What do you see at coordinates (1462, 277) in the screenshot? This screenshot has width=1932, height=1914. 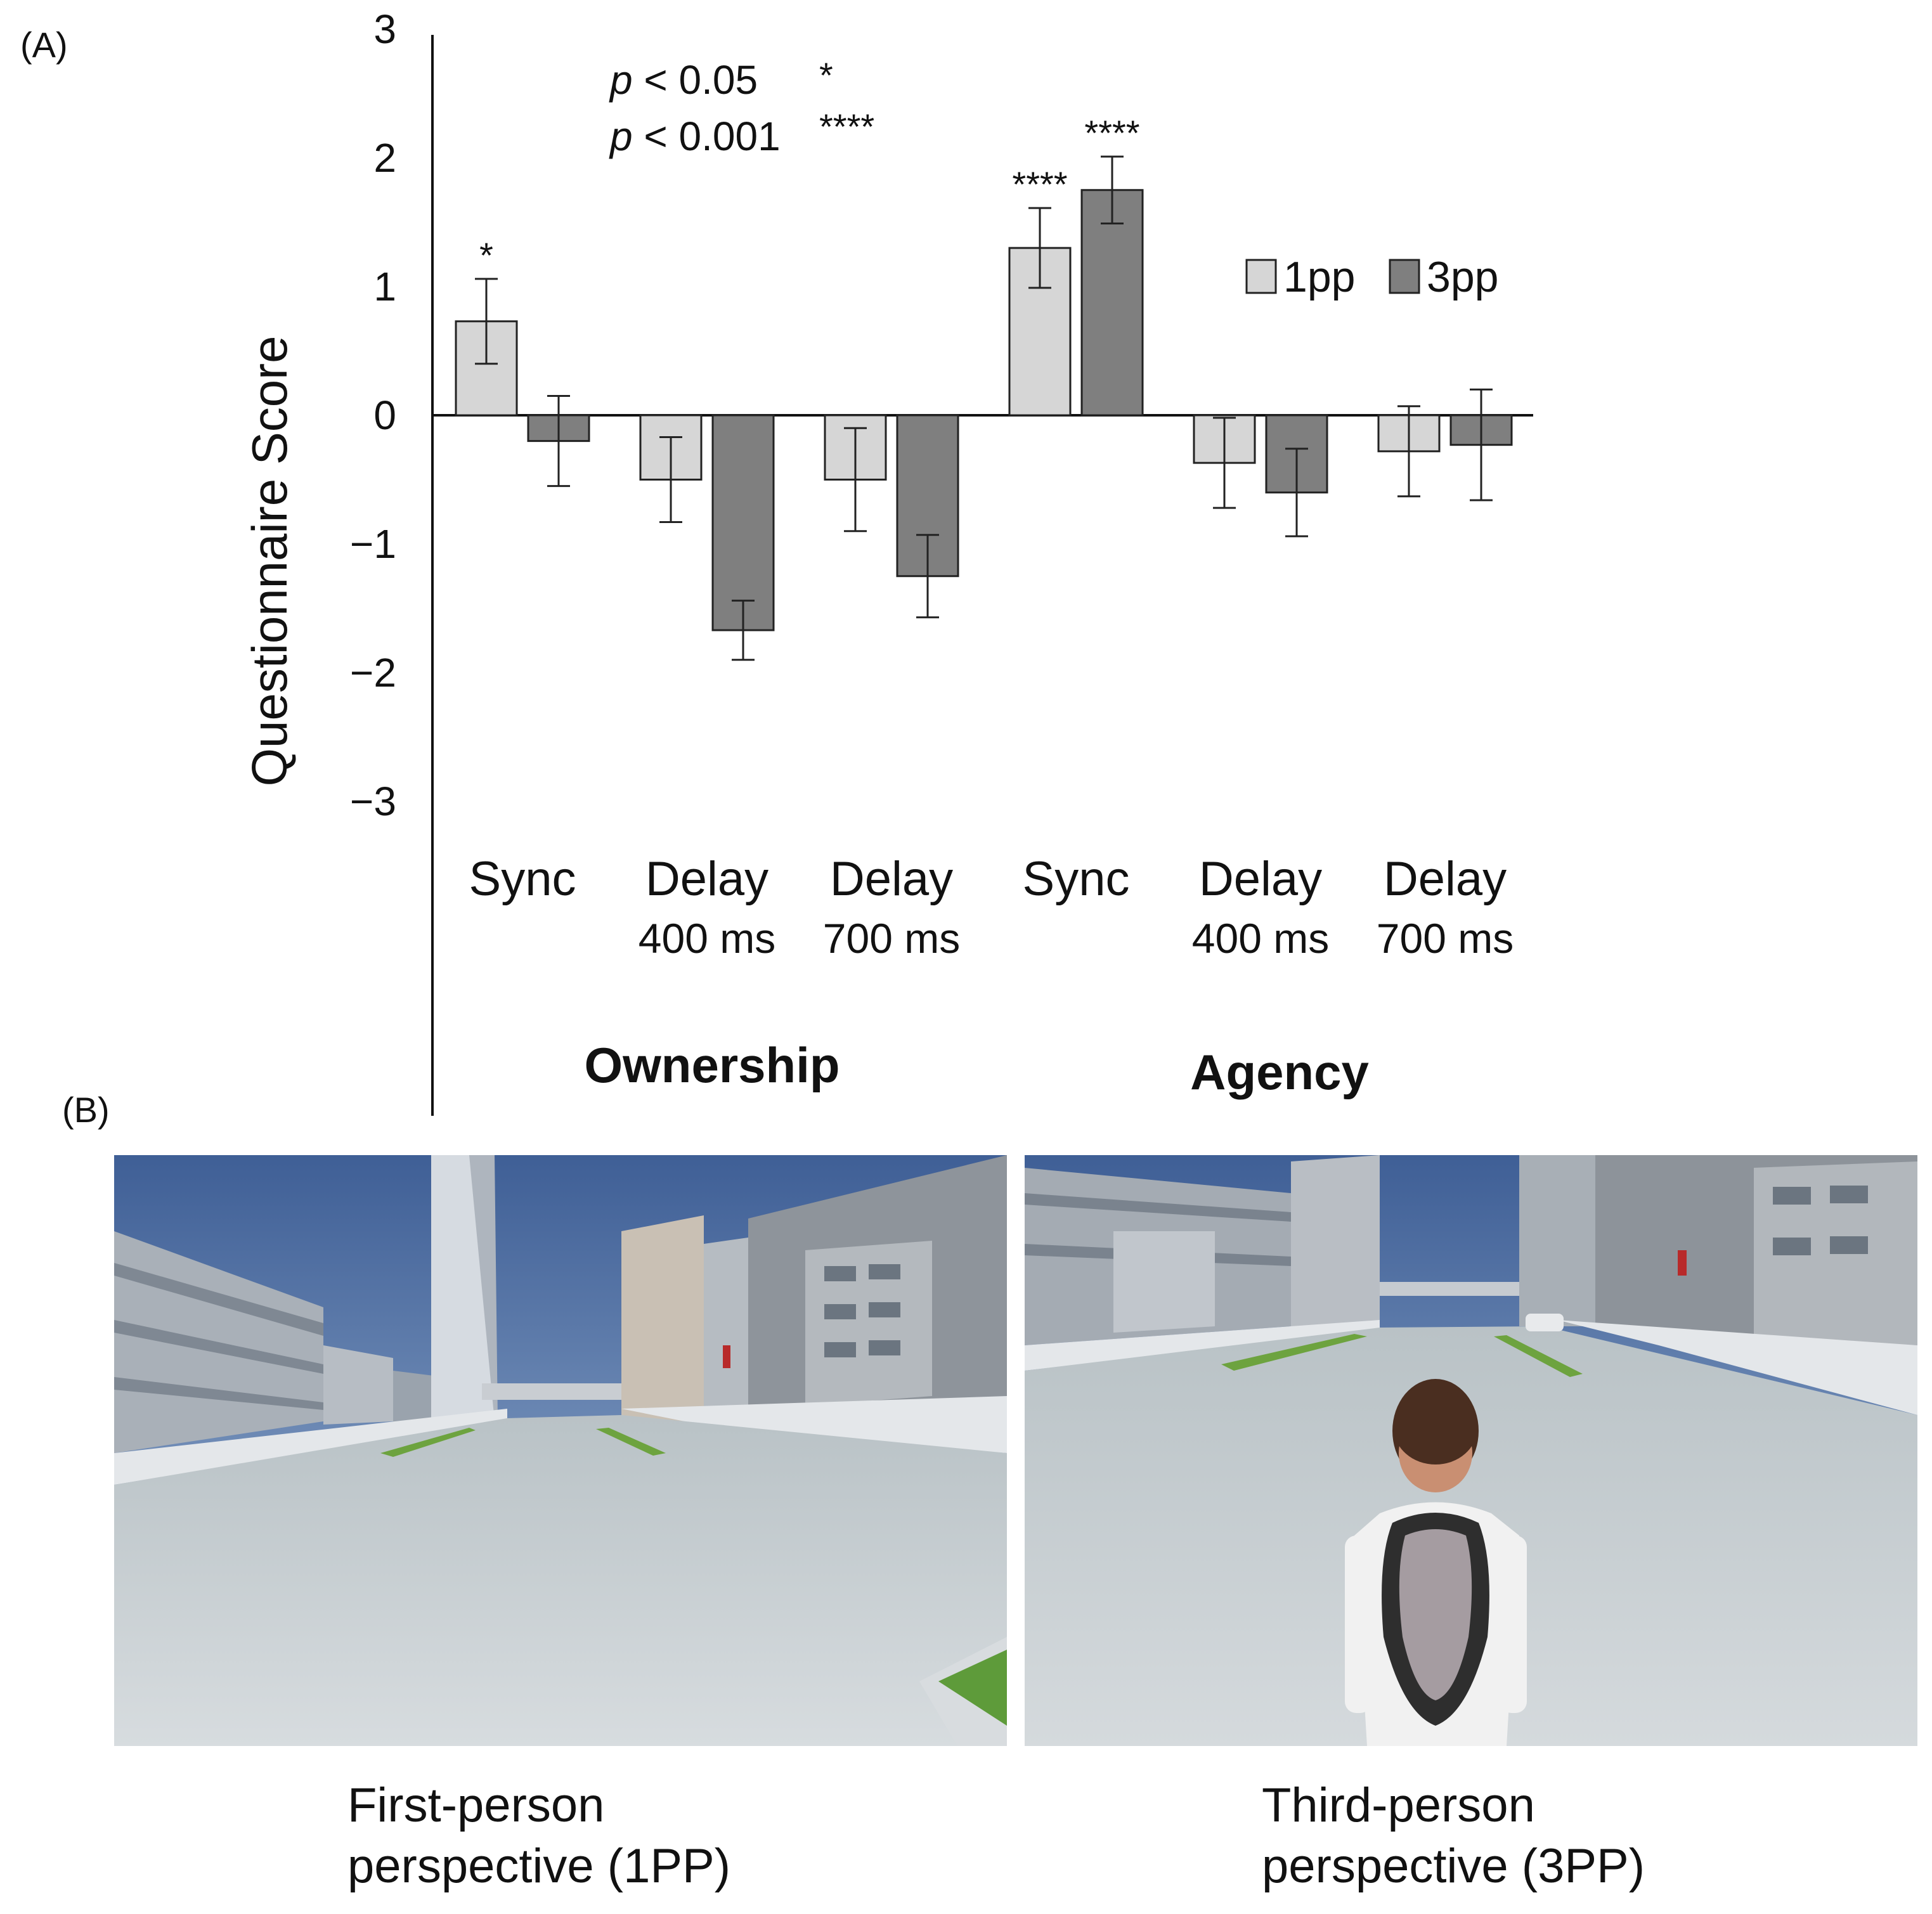 I see `legend-label-3pp: 3pp` at bounding box center [1462, 277].